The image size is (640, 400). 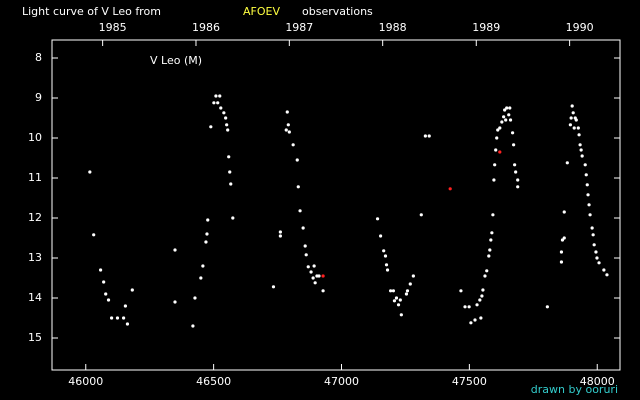 What do you see at coordinates (85, 381) in the screenshot?
I see `x-tick-label: 46000` at bounding box center [85, 381].